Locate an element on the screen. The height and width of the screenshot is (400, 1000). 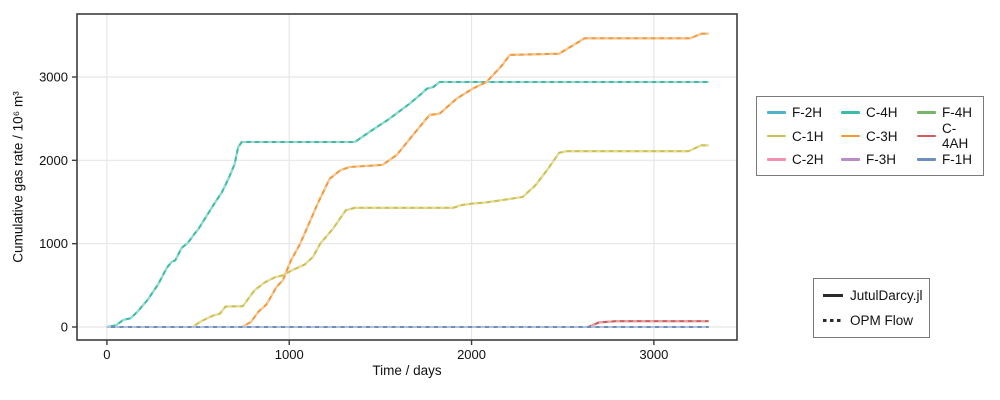
legend-item-c-4ah: C-4AH is located at coordinates (945, 136).